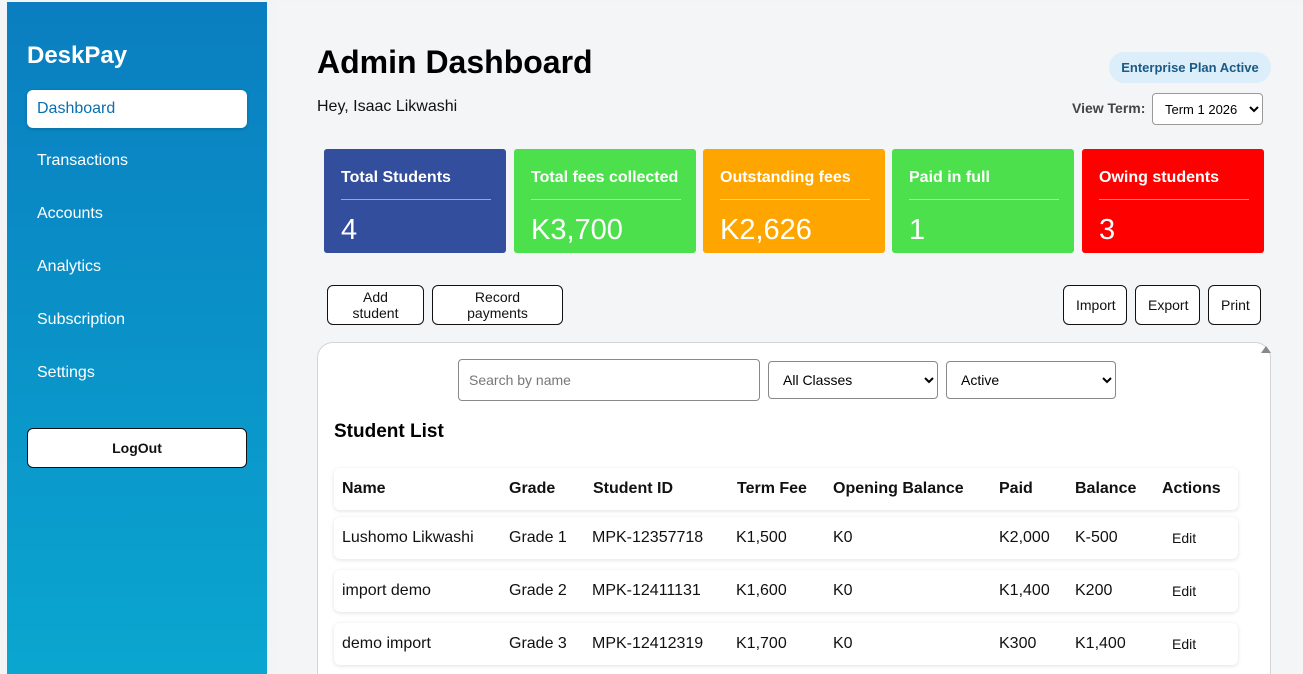 The height and width of the screenshot is (674, 1303). What do you see at coordinates (648, 537) in the screenshot?
I see `cell-student-id: MPK-12357718` at bounding box center [648, 537].